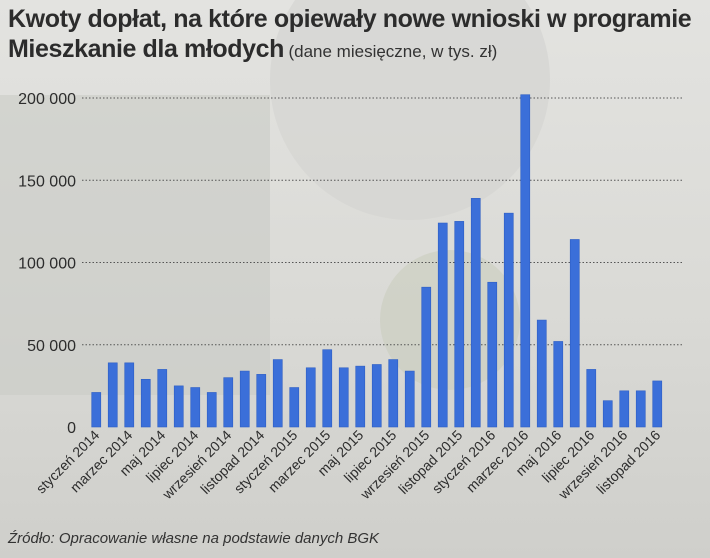 This screenshot has height=558, width=710. Describe the element at coordinates (393, 51) in the screenshot. I see `chart-subtitle: (dane miesięczne, w tys. zł)` at that location.